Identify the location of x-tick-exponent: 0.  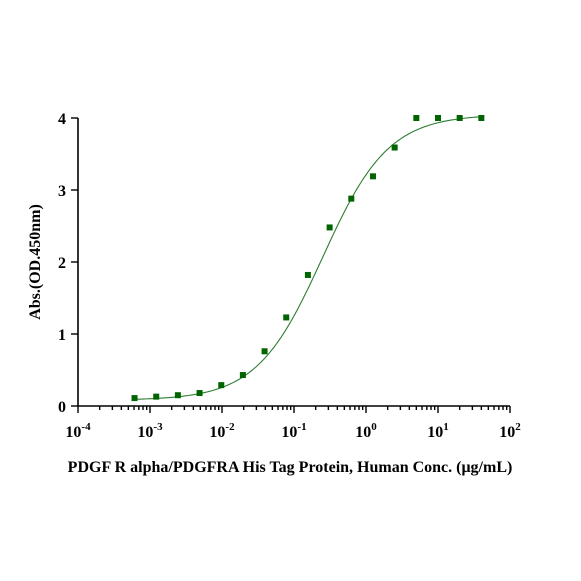
(374, 427).